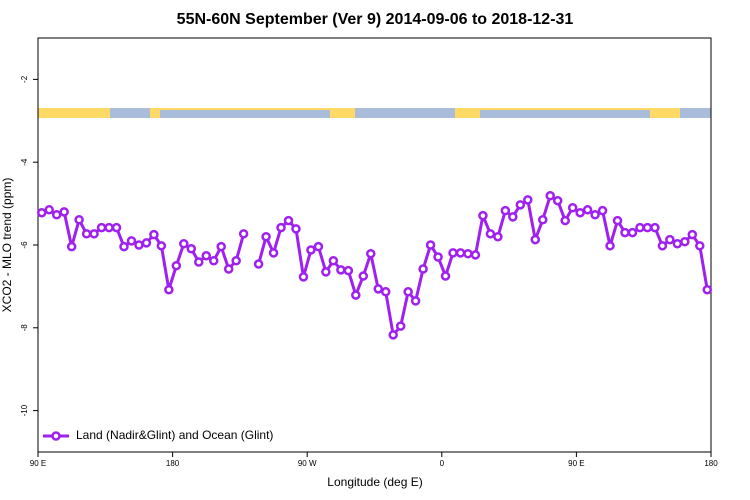  What do you see at coordinates (374, 482) in the screenshot?
I see `x-axis-label: Longitude (deg E)` at bounding box center [374, 482].